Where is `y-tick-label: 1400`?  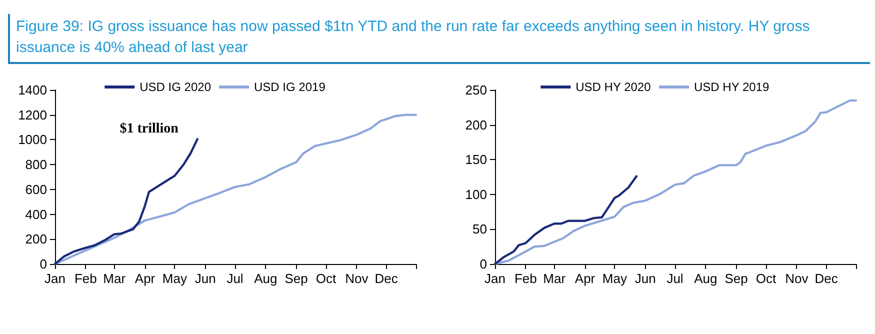
y-tick-label: 1400 is located at coordinates (32, 90).